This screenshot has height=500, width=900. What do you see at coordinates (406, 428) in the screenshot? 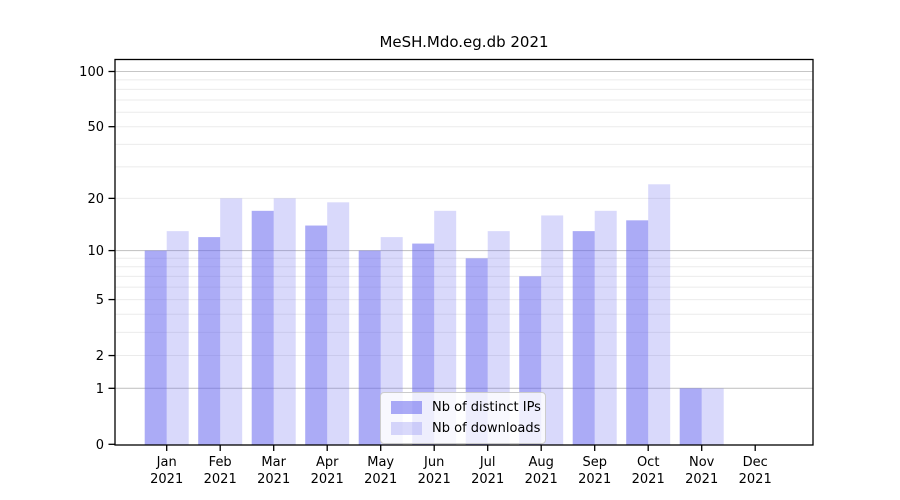
I see `legend-swatch-downloads` at bounding box center [406, 428].